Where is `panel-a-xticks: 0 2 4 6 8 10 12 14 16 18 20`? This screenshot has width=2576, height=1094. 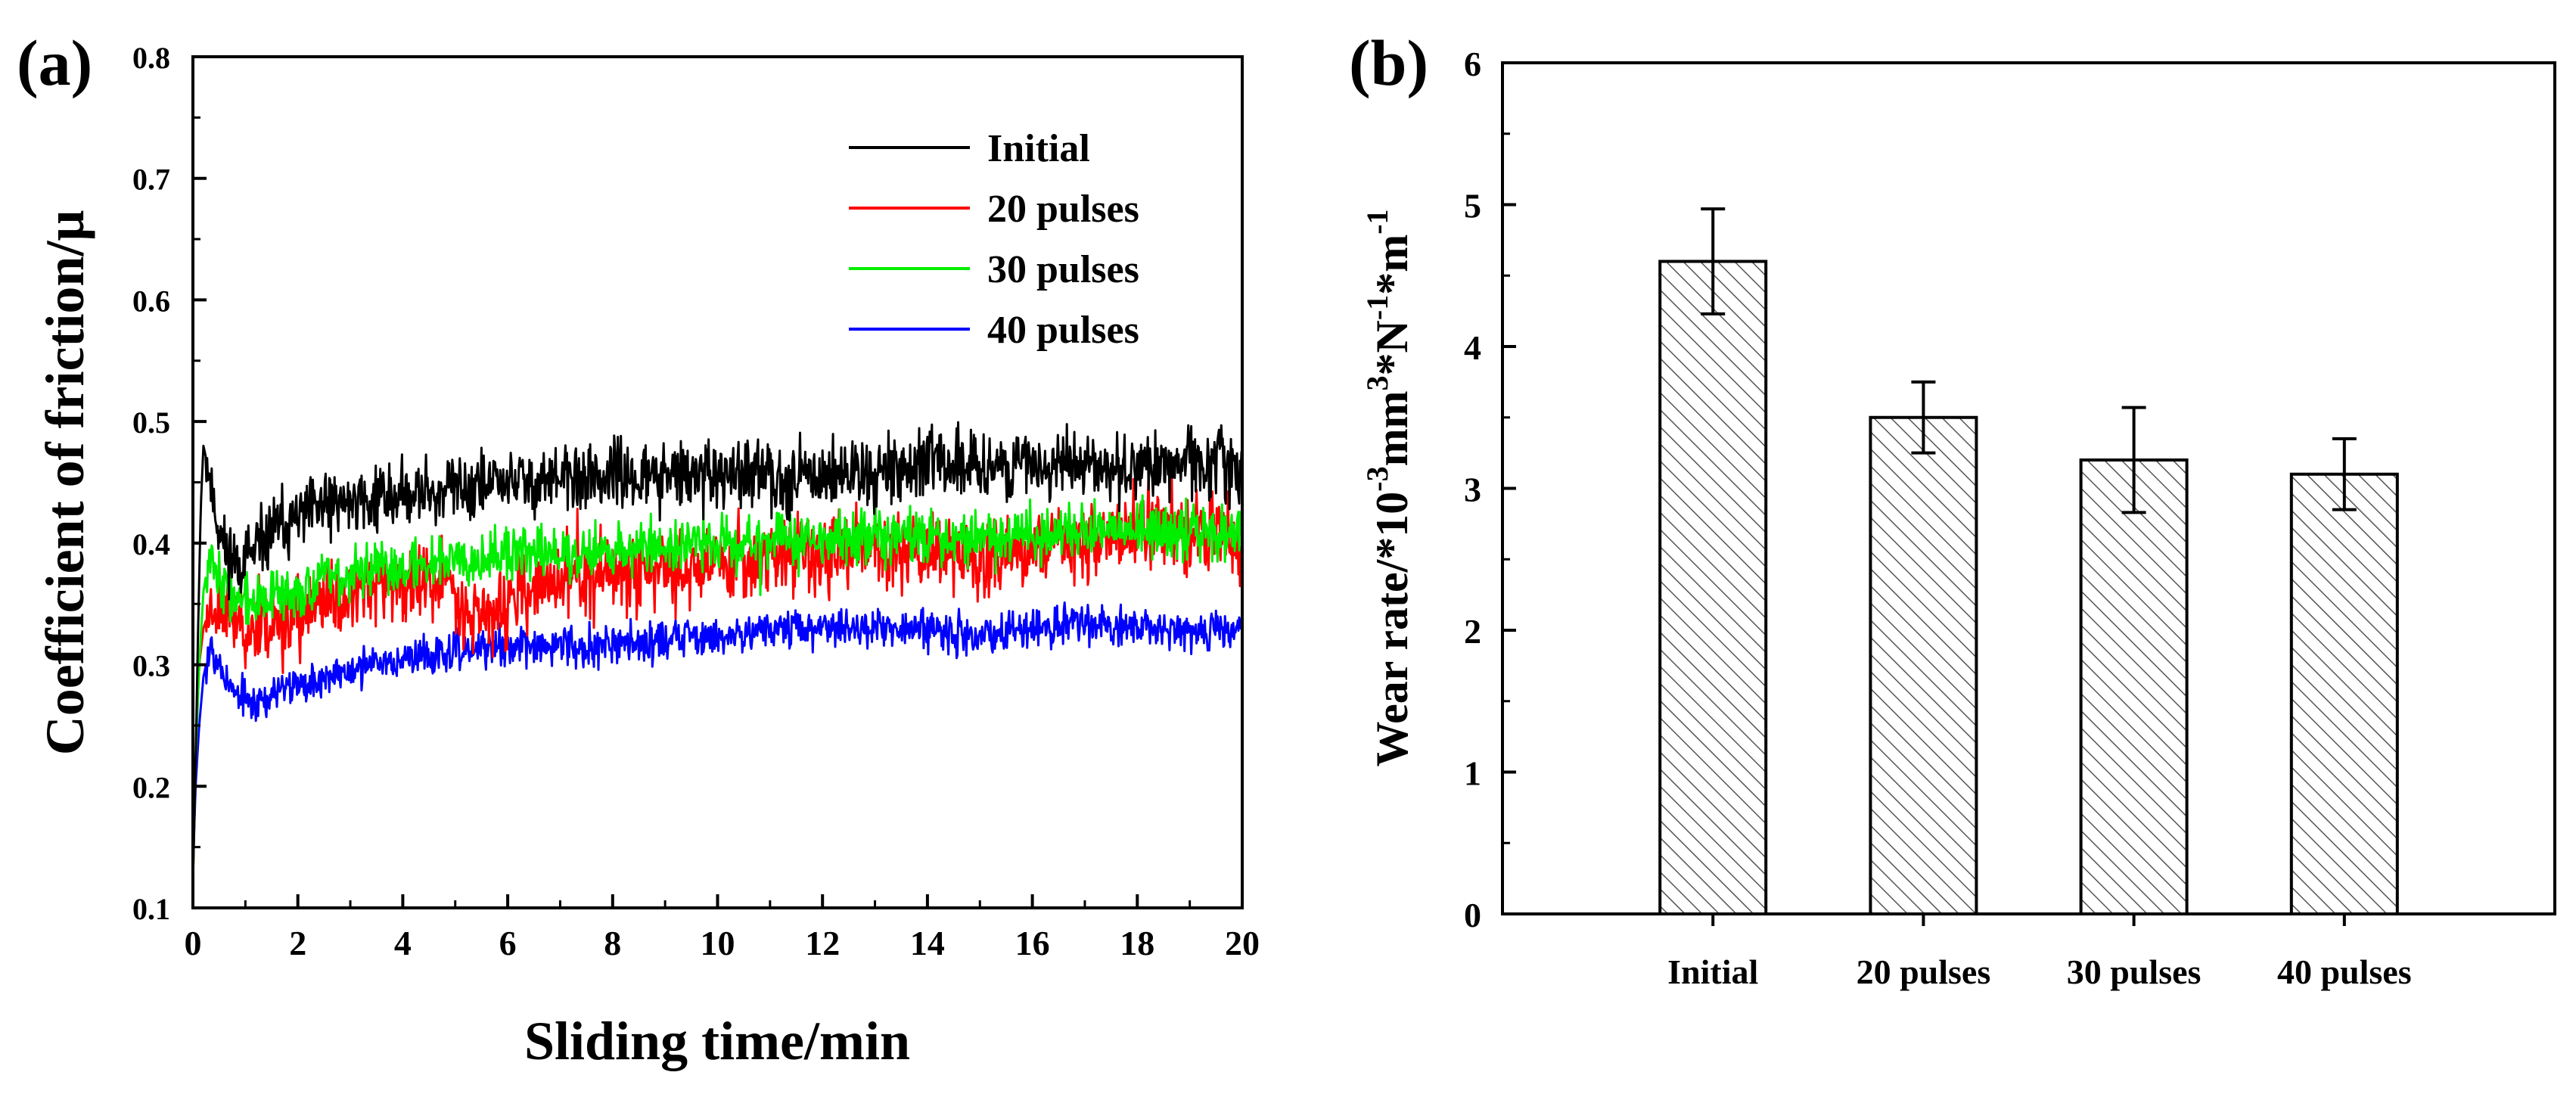
panel-a-xticks: 0 2 4 6 8 10 12 14 16 18 20 is located at coordinates (722, 928).